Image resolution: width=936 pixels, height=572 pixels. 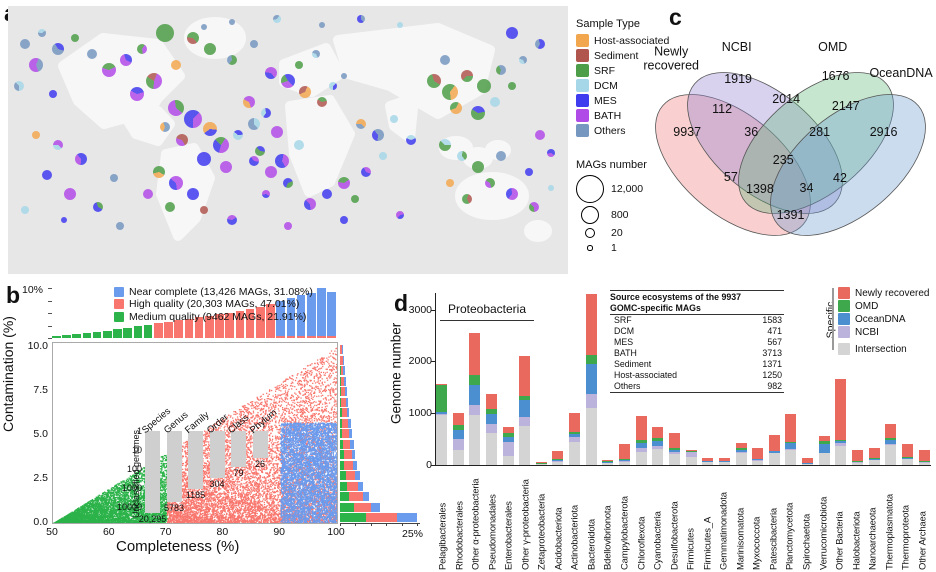 I want to click on taxa-legend-item: OMD, so click(x=887, y=306).